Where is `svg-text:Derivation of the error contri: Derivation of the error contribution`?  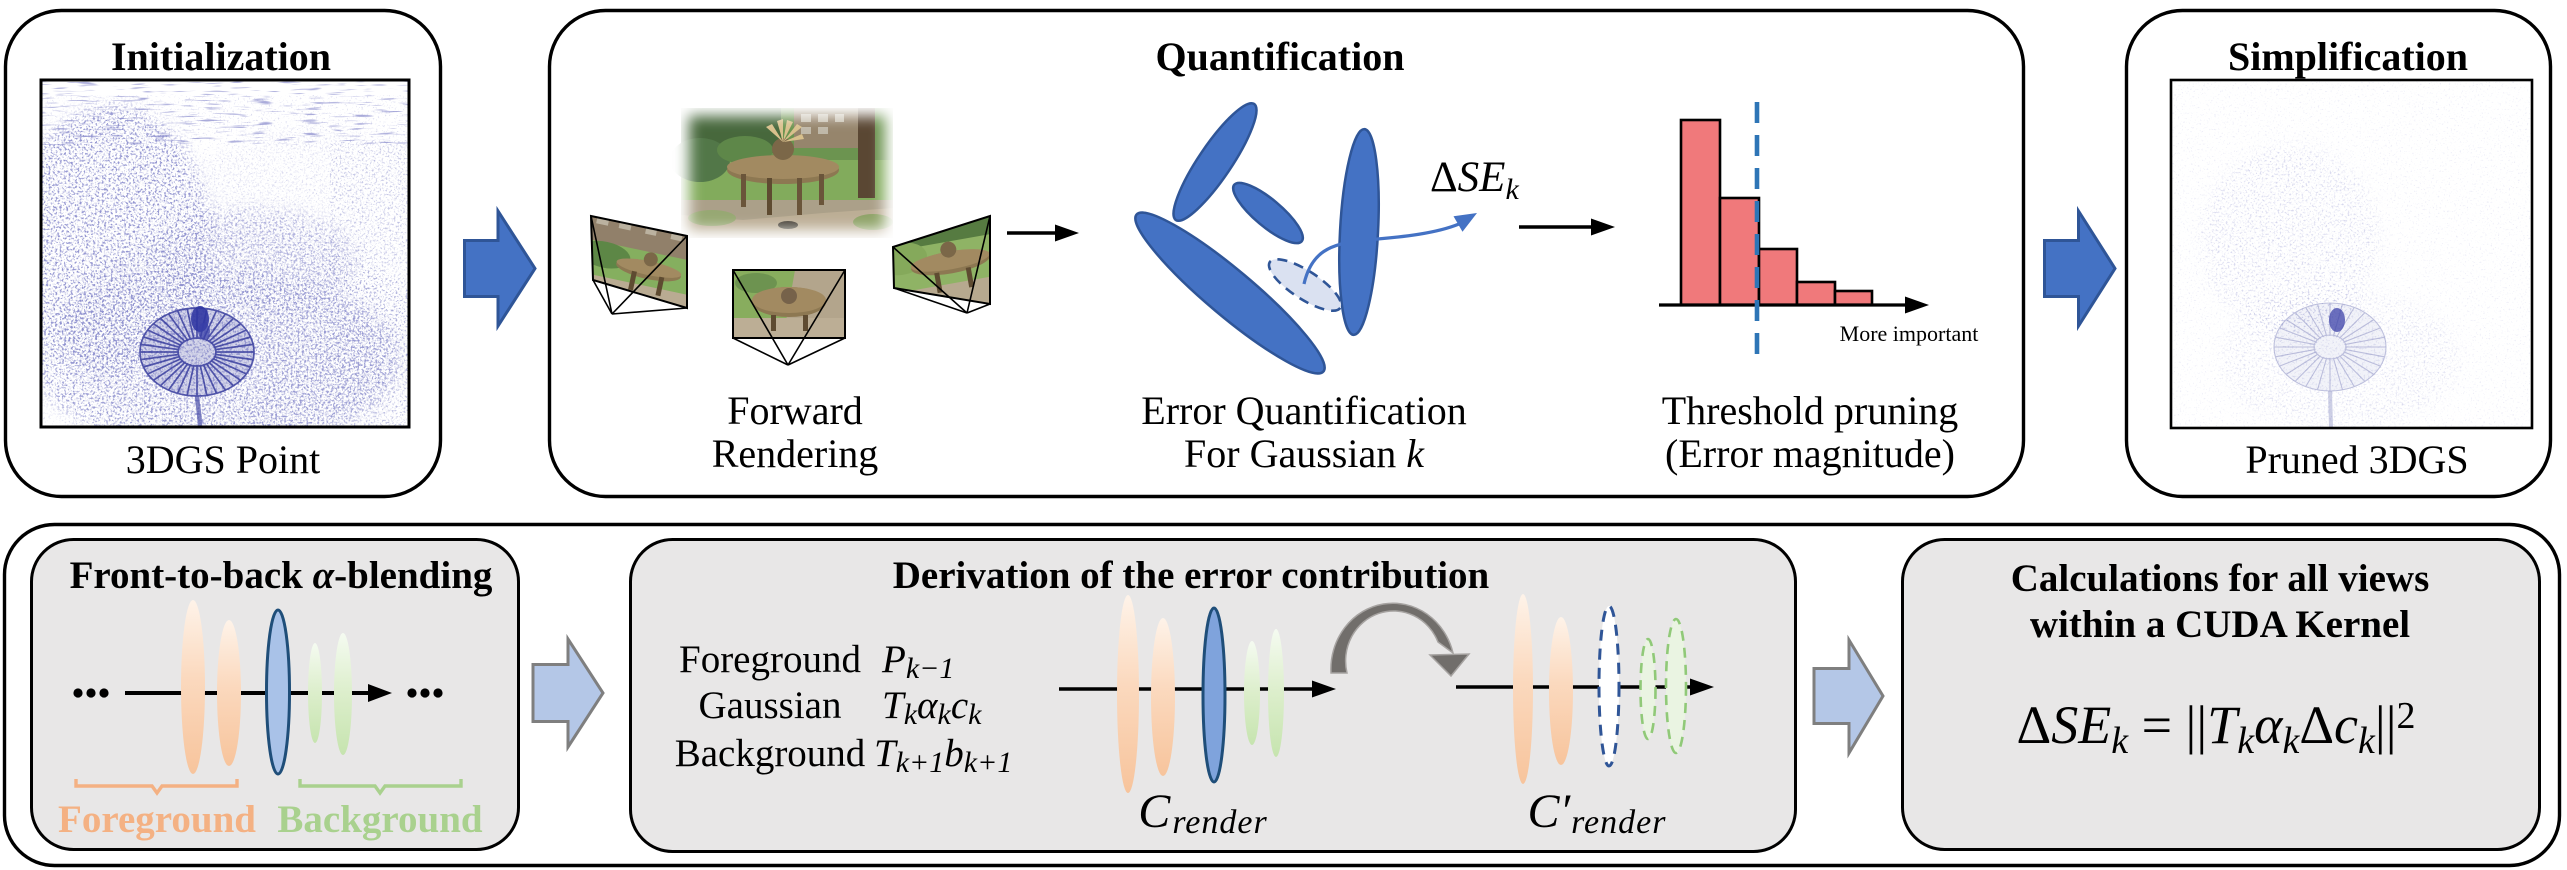 svg-text:Derivation of the error contri: Derivation of the error contribution is located at coordinates (1191, 575).